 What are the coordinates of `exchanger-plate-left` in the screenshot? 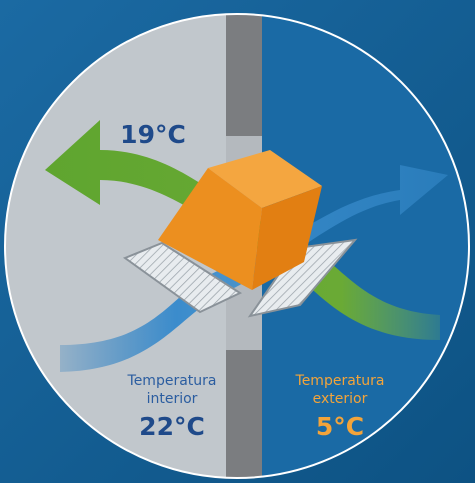 It's located at (182, 277).